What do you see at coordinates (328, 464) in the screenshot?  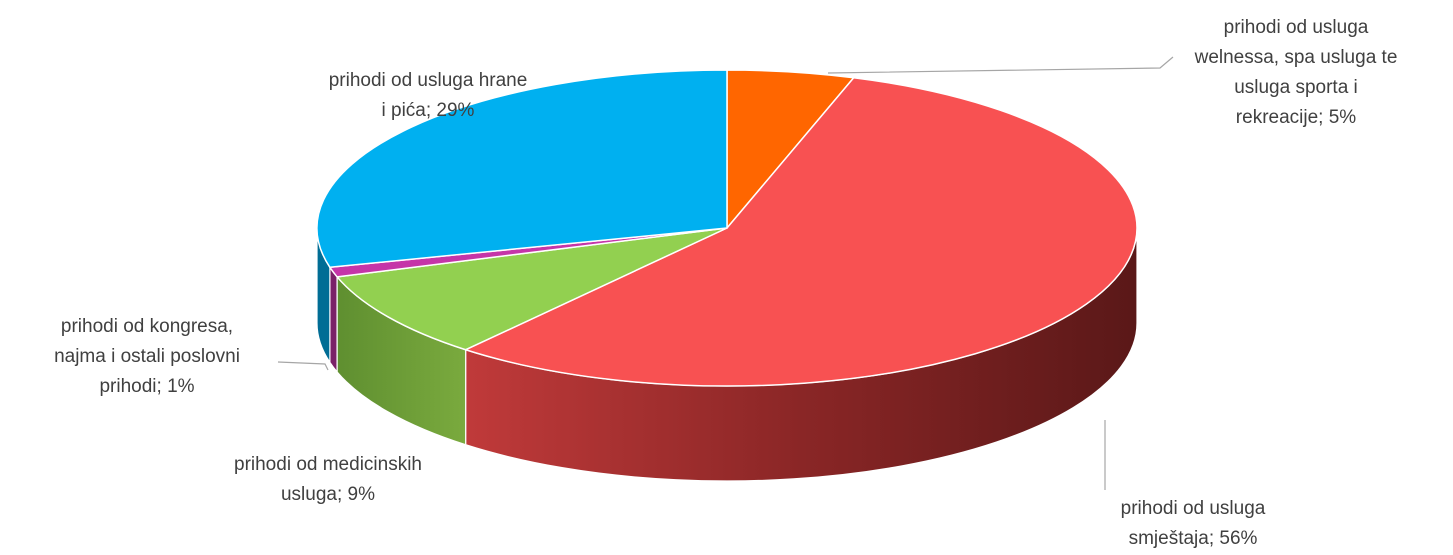 I see `slice-label-2-line-0: prihodi od medicinskih` at bounding box center [328, 464].